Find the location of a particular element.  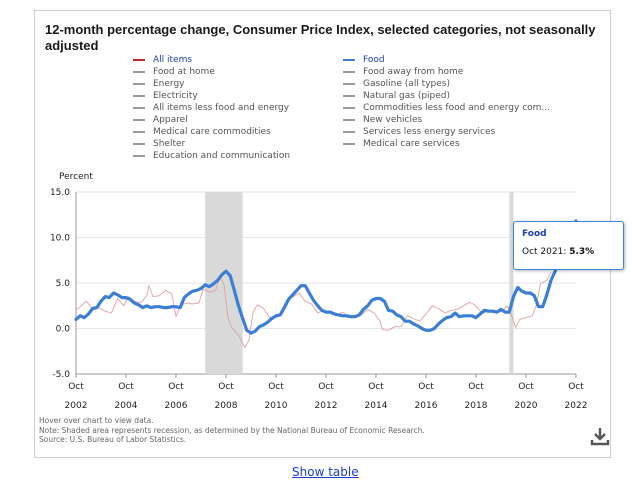

tooltip-series: Food is located at coordinates (534, 234).